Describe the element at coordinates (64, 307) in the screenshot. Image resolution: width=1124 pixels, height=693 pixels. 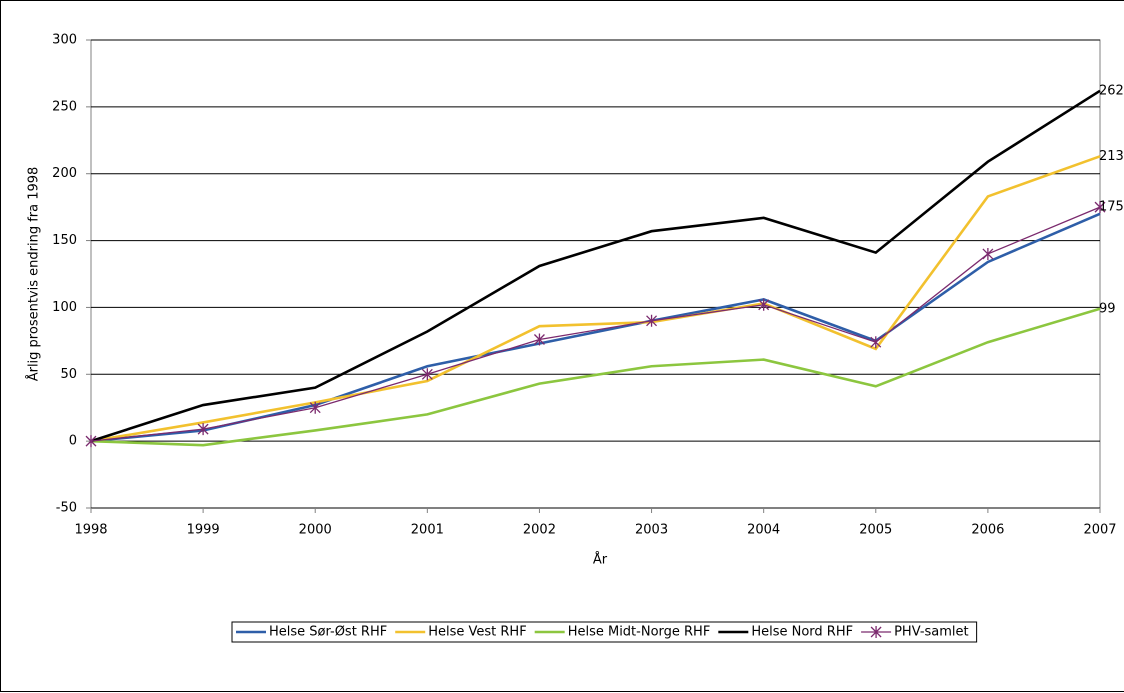
I see `y-tick-label: 100` at that location.